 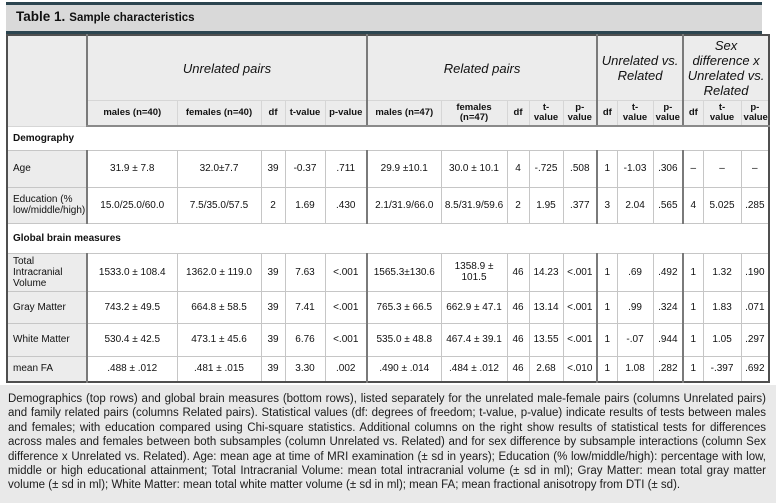 What do you see at coordinates (346, 113) in the screenshot?
I see `col-header: p-value` at bounding box center [346, 113].